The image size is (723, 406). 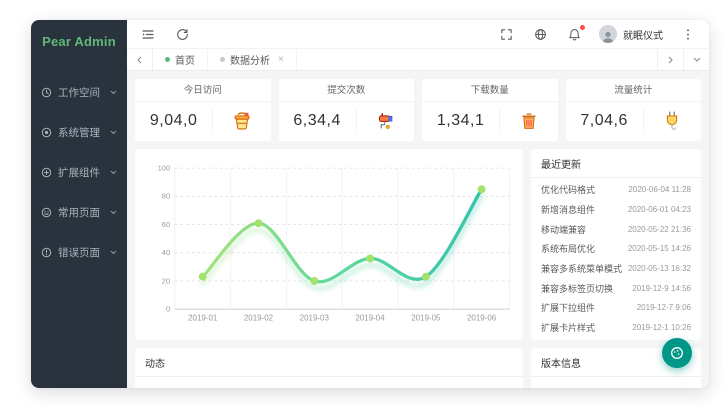 I want to click on tab-data-analysis: 数据分析 ×, so click(x=252, y=59).